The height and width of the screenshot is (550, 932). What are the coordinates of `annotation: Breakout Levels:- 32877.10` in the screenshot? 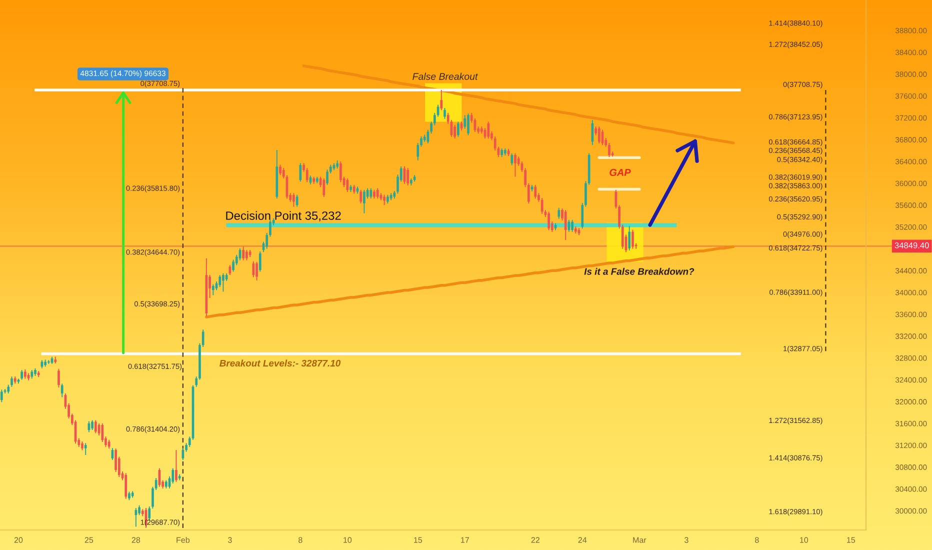 It's located at (280, 363).